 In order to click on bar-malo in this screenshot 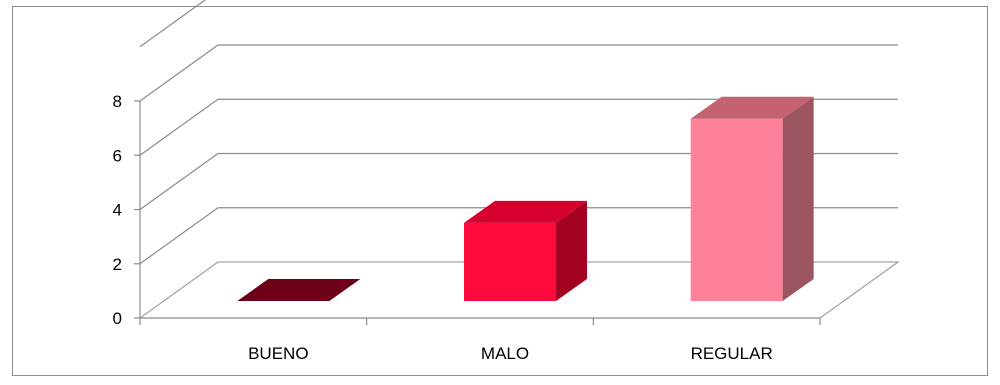, I will do `click(525, 250)`.